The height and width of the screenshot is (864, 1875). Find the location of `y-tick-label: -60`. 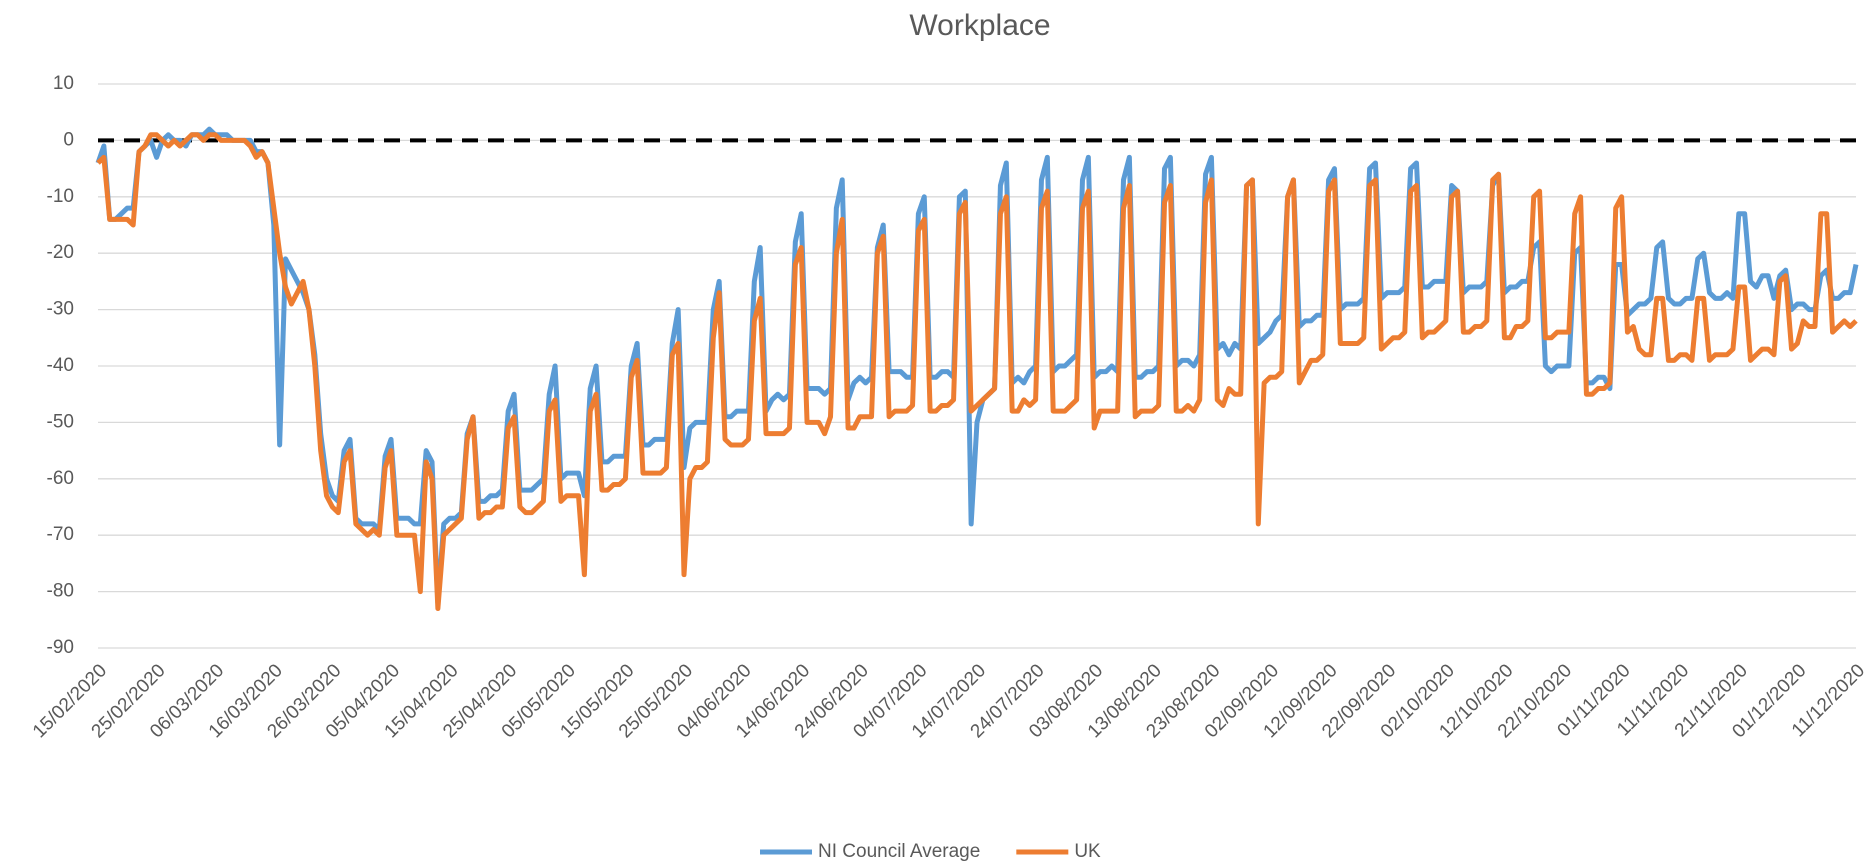

y-tick-label: -60 is located at coordinates (60, 478).